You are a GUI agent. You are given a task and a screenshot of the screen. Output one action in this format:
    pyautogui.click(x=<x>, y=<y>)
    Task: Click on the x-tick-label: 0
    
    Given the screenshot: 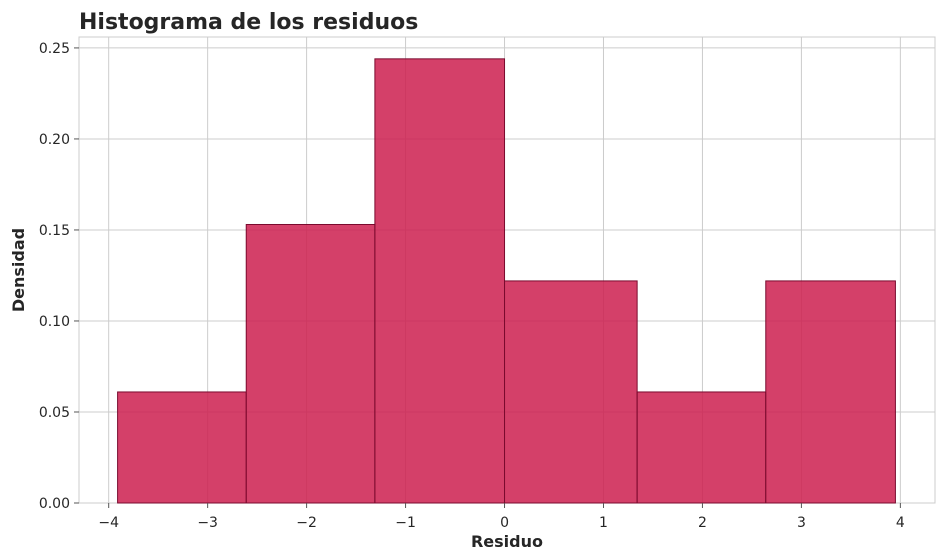 What is the action you would take?
    pyautogui.click(x=504, y=523)
    